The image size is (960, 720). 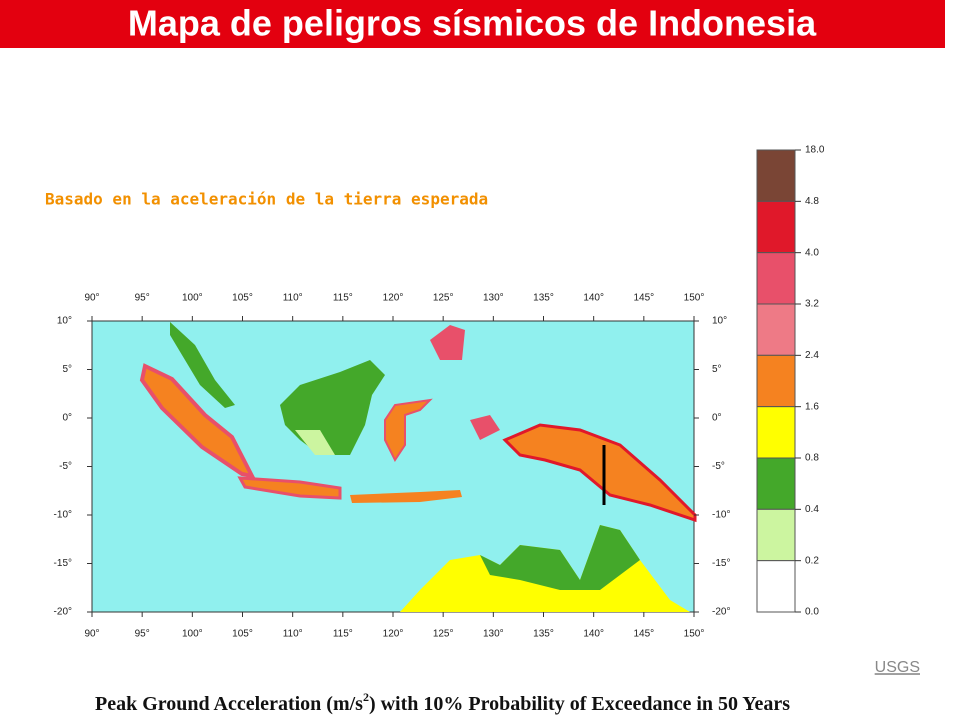 I want to click on legend-label: 3.2, so click(x=812, y=304).